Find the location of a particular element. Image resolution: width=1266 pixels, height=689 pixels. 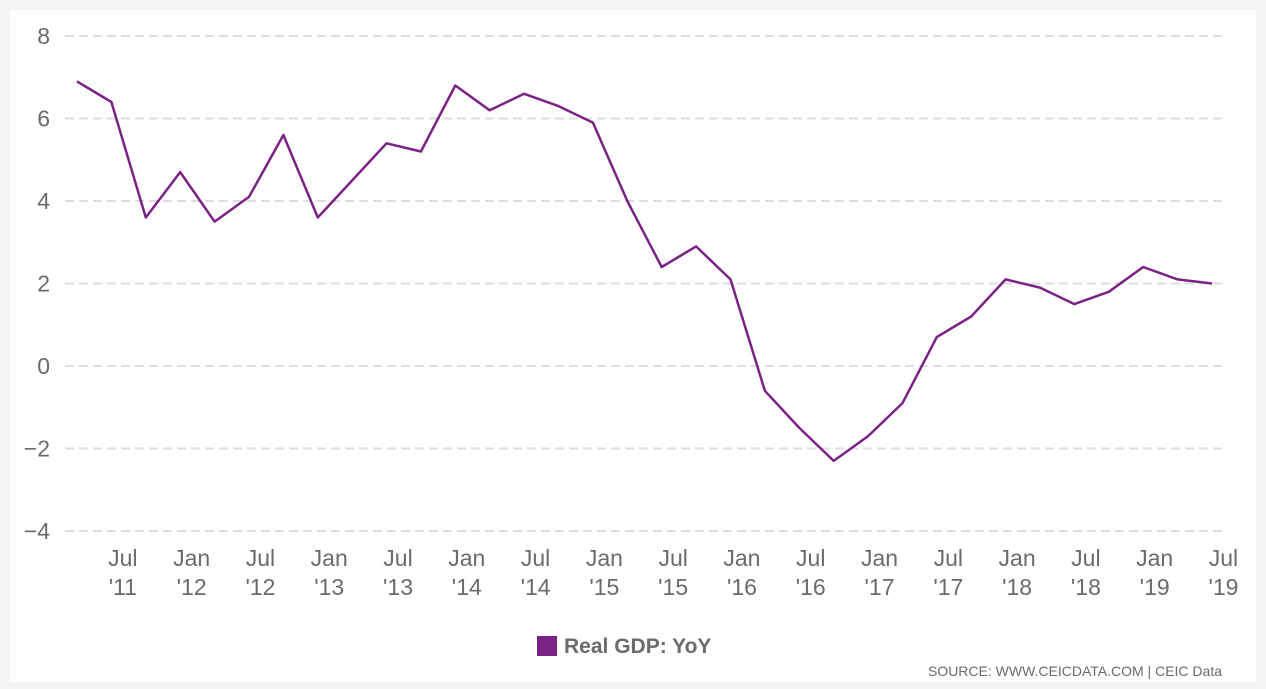

x-tick-0: Jul '11 is located at coordinates (122, 572).